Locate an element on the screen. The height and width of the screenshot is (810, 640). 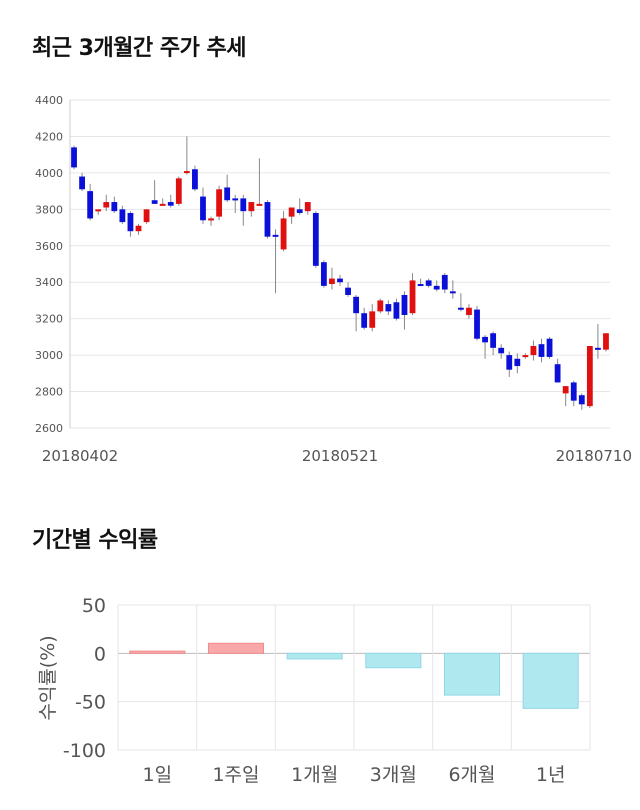
x-tick-label: 1개월 is located at coordinates (314, 775).